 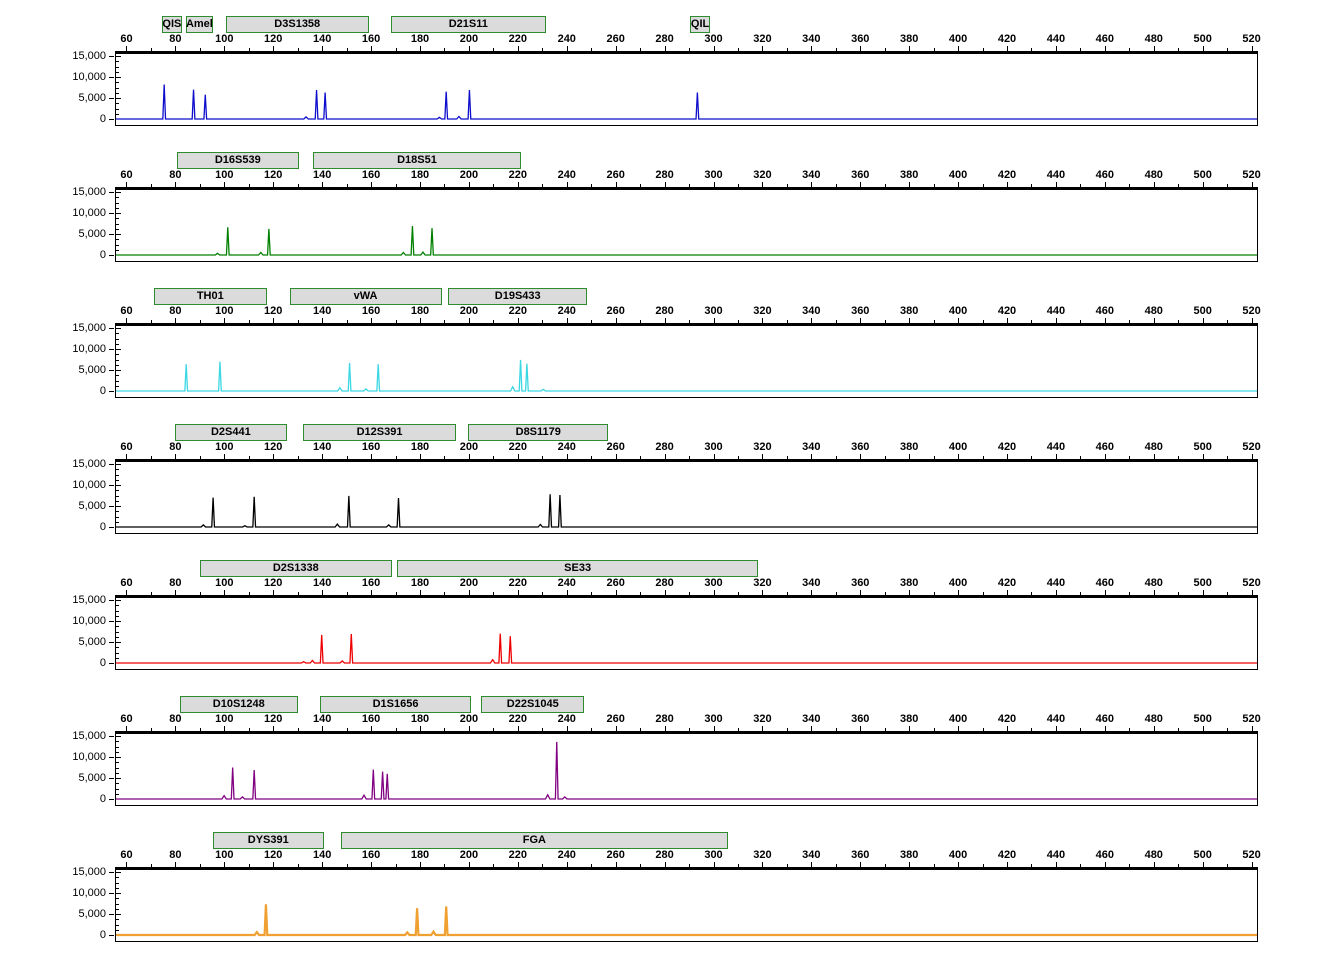 What do you see at coordinates (295, 568) in the screenshot?
I see `marker-box-D2S1338: D2S1338` at bounding box center [295, 568].